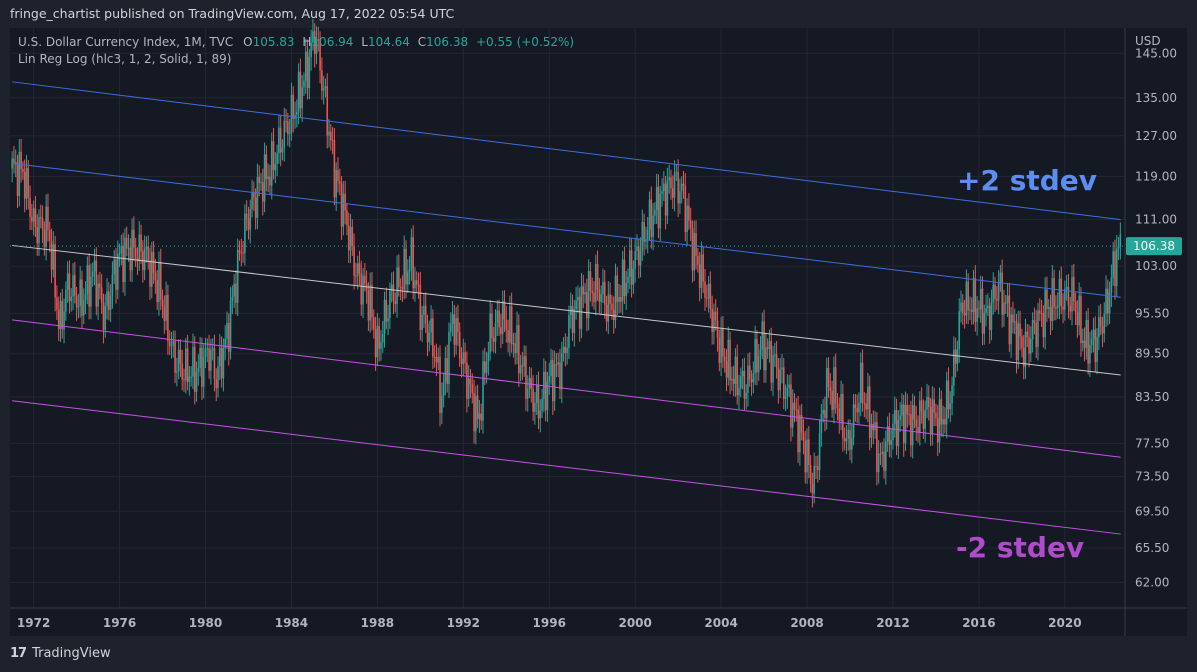 Image resolution: width=1197 pixels, height=672 pixels. Describe the element at coordinates (388, 42) in the screenshot. I see `low-value: 104.64` at that location.